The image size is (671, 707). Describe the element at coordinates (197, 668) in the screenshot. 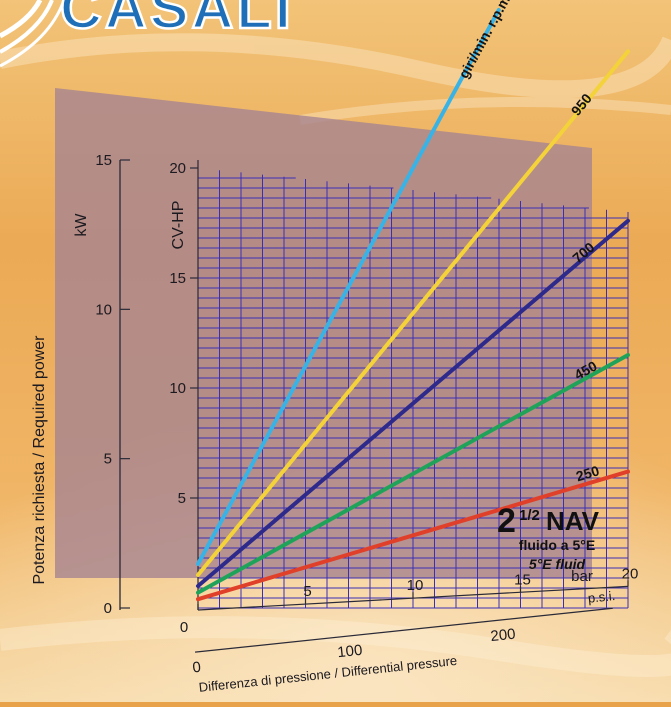

I see `psi-tick-label: 0` at that location.